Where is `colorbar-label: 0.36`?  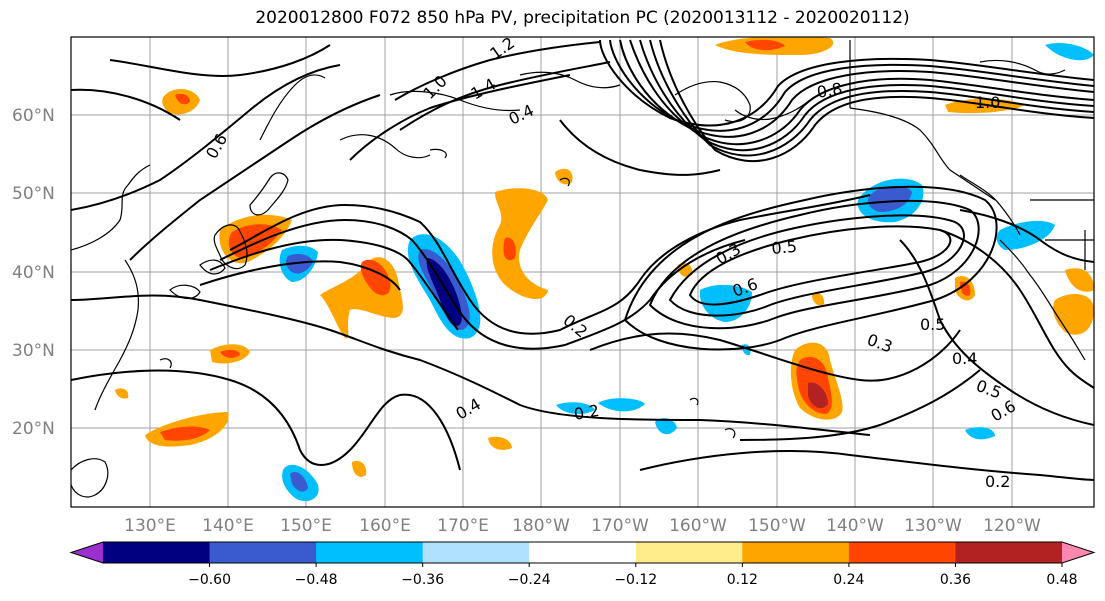 colorbar-label: 0.36 is located at coordinates (955, 580).